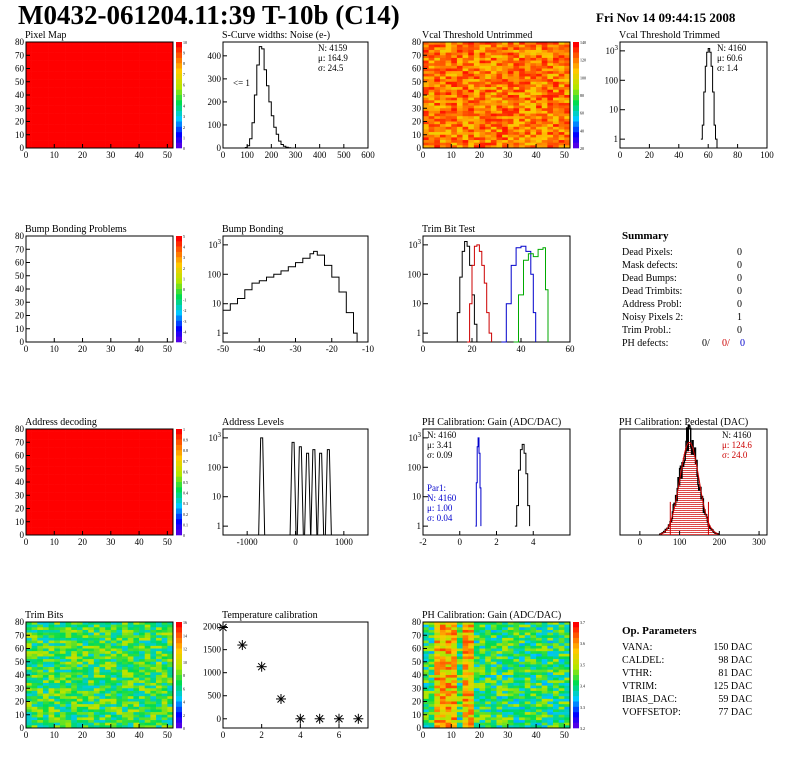 The width and height of the screenshot is (796, 772). I want to click on x-tick-label: 400, so click(320, 155).